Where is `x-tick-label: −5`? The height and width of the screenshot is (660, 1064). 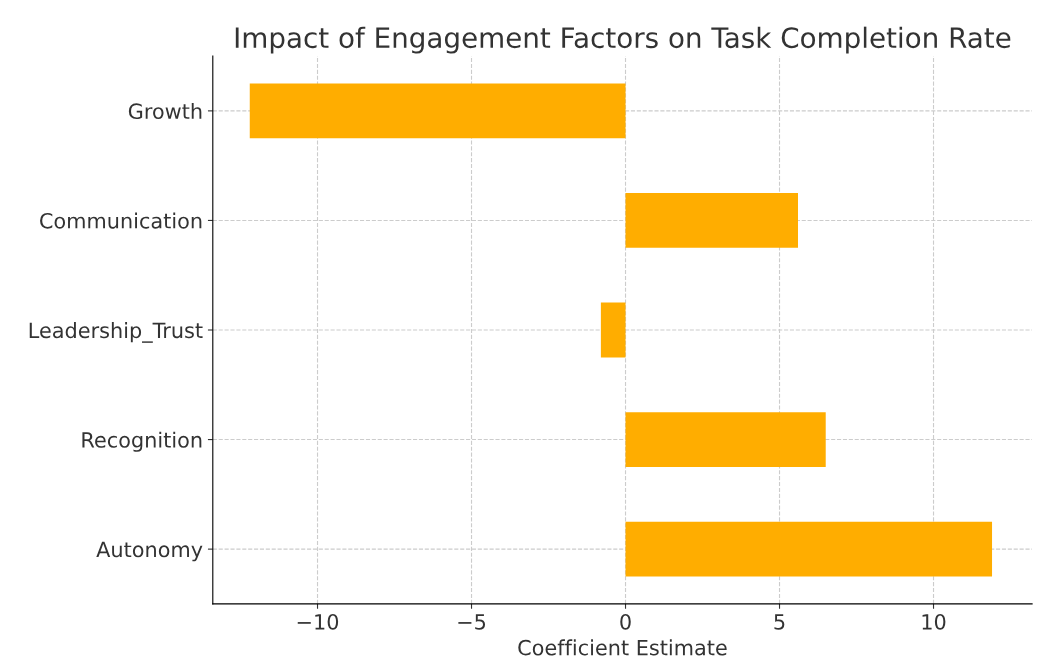
x-tick-label: −5 is located at coordinates (472, 622).